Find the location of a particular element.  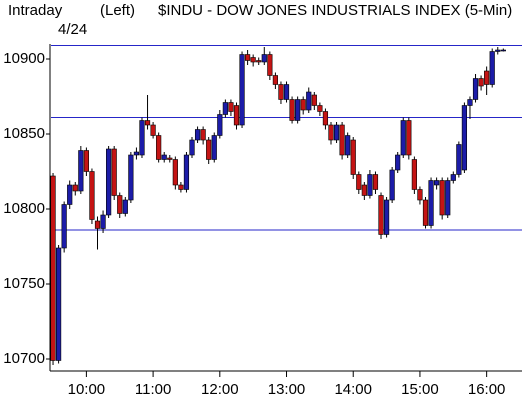

header-mode: (Left) is located at coordinates (117, 10).